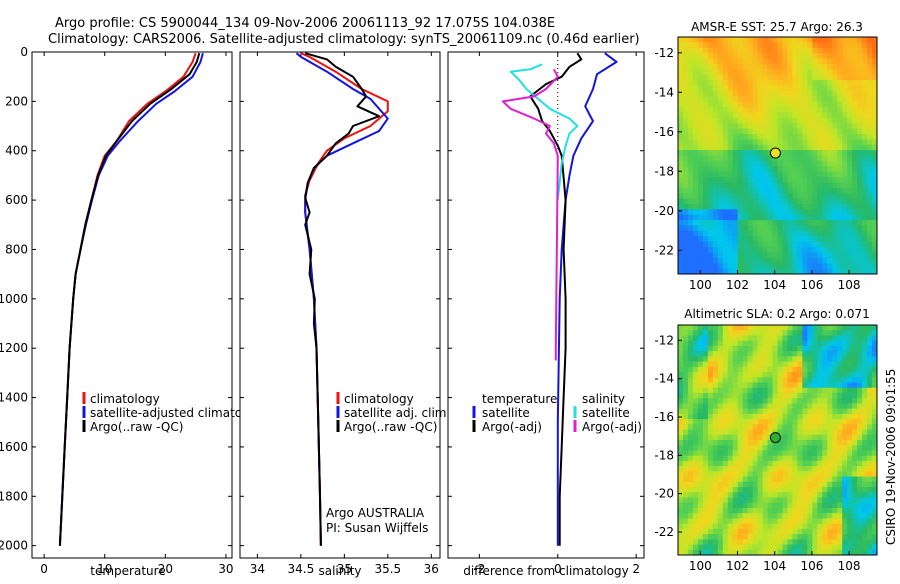  Describe the element at coordinates (14, 398) in the screenshot. I see `y-tick-label: 1400` at that location.